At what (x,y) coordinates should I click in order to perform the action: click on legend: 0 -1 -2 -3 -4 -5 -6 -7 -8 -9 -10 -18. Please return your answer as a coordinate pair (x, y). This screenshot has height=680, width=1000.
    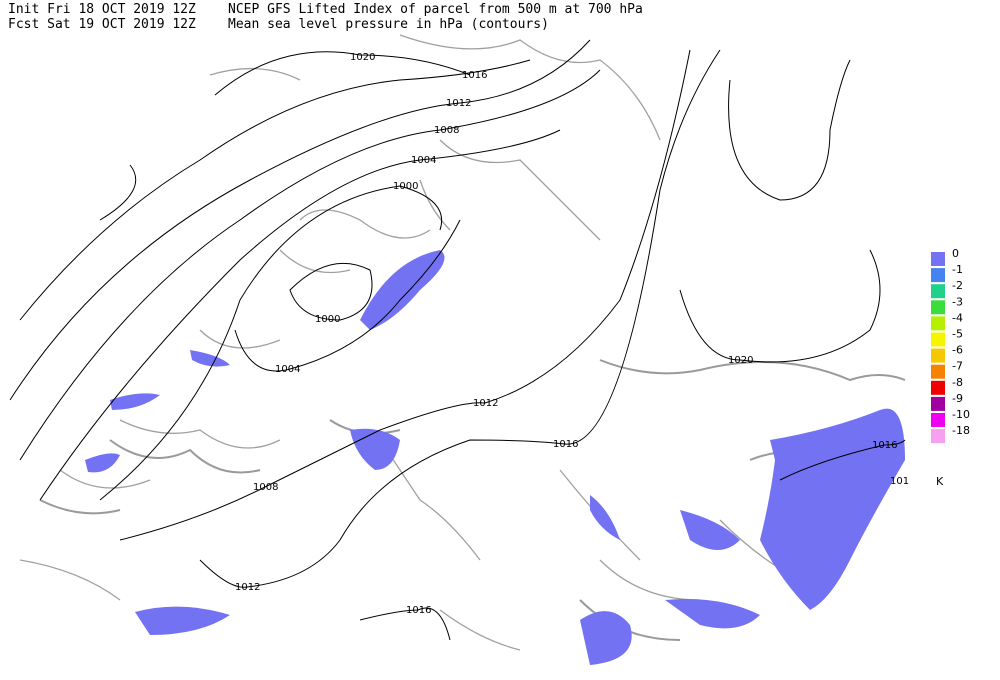
    Looking at the image, I should click on (950, 345).